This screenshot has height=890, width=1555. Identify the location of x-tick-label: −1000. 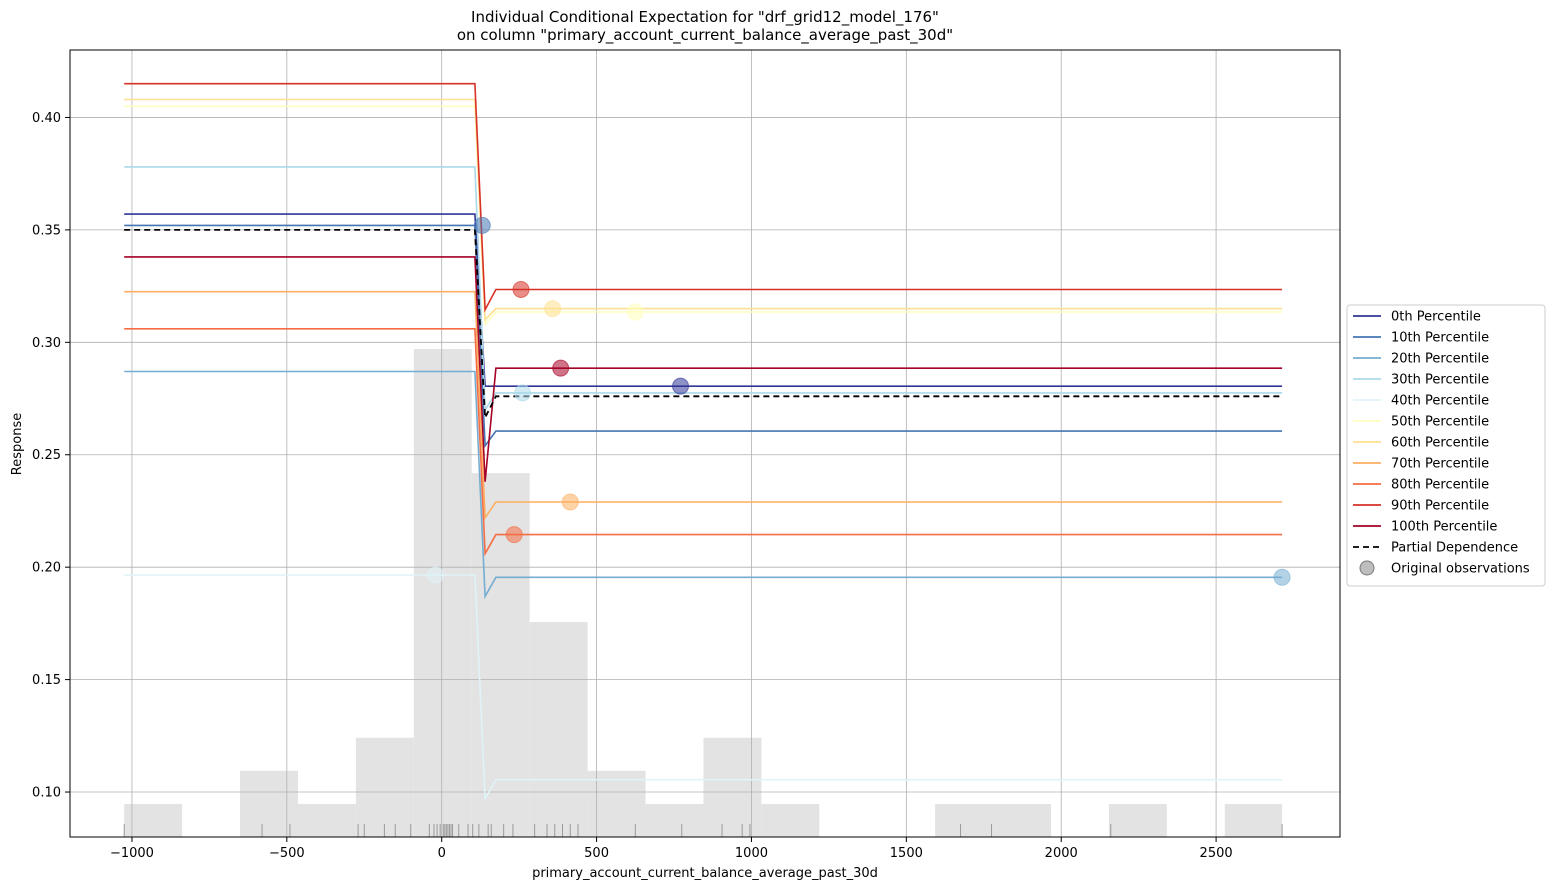
(132, 853).